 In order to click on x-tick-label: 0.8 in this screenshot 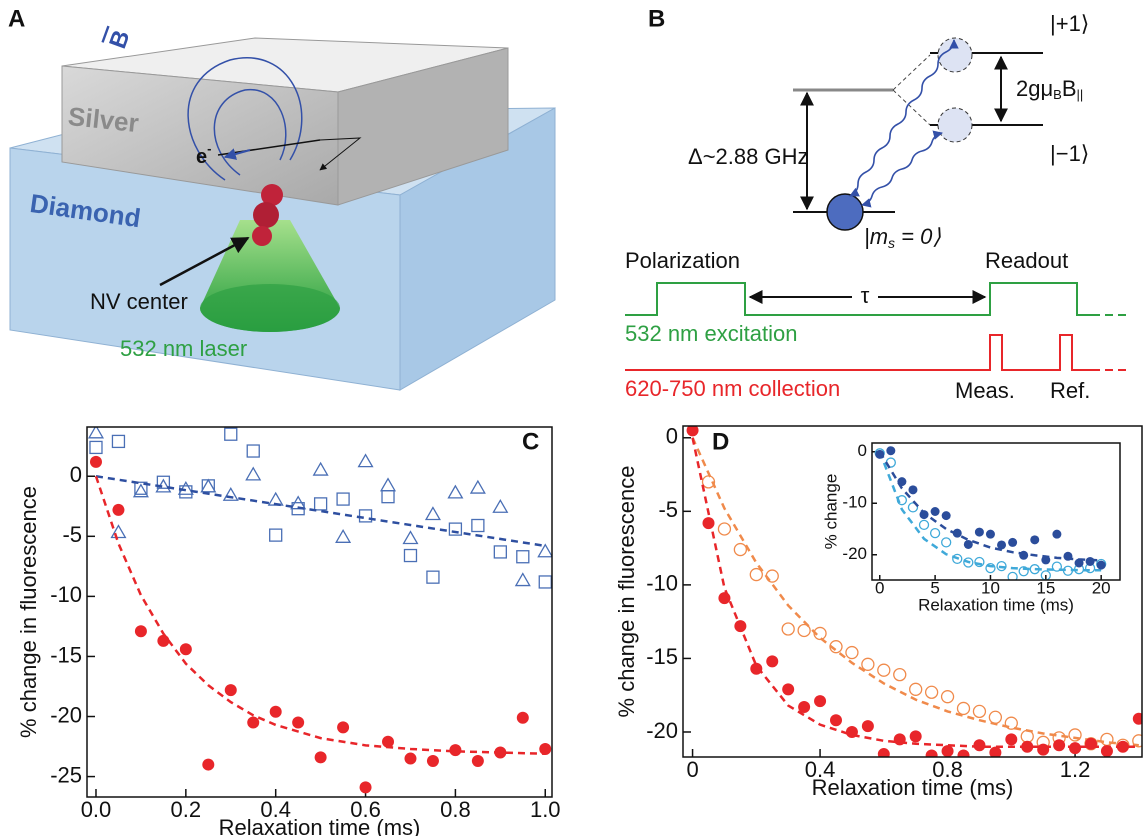, I will do `click(455, 809)`.